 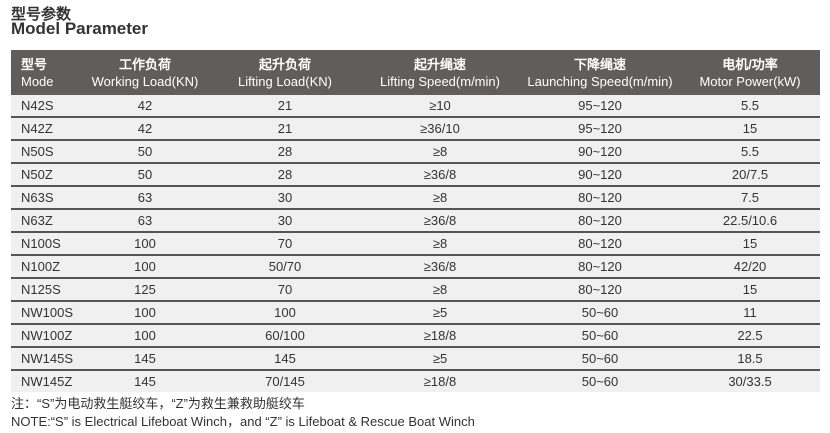 What do you see at coordinates (45, 243) in the screenshot?
I see `cell-model: N100S` at bounding box center [45, 243].